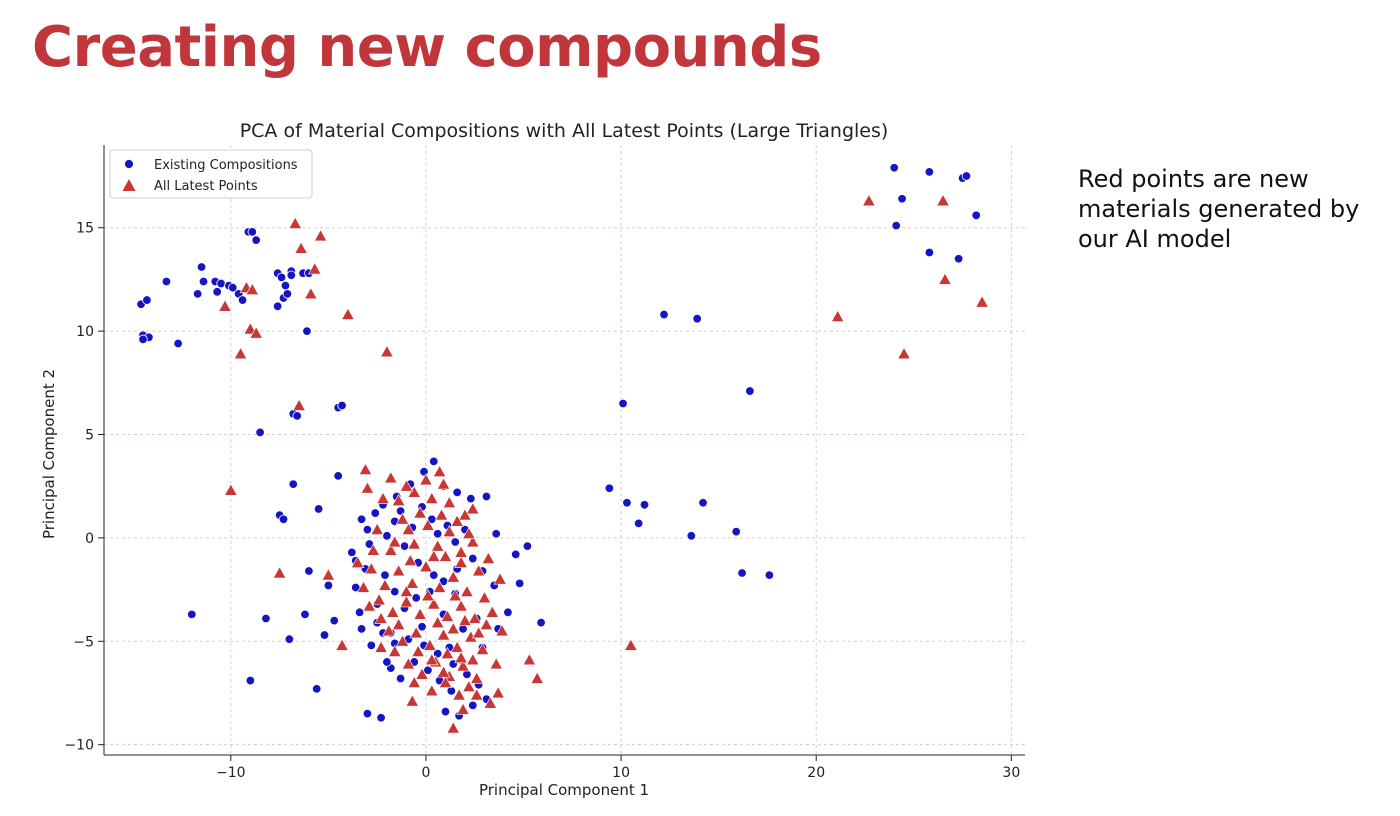 Image resolution: width=1400 pixels, height=816 pixels. What do you see at coordinates (1219, 209) in the screenshot?
I see `side-note-line: materials generated by` at bounding box center [1219, 209].